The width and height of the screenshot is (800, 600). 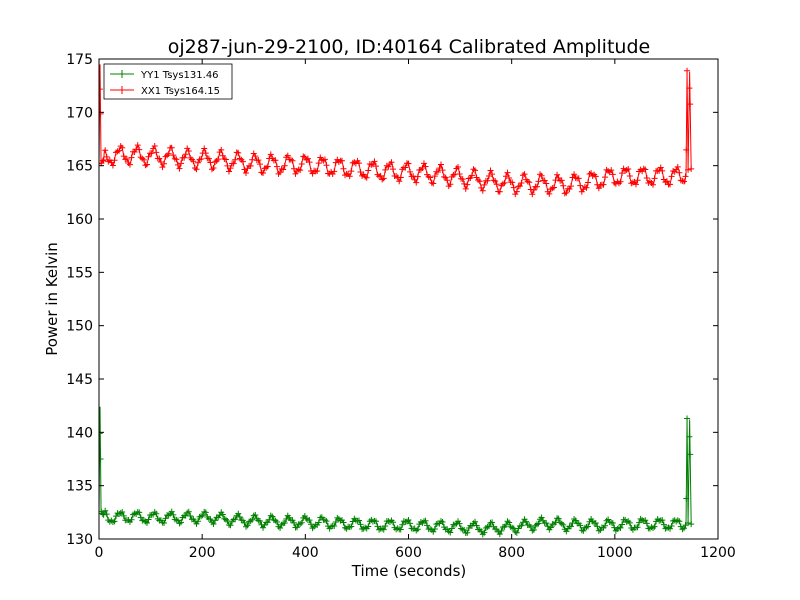 What do you see at coordinates (168, 81) in the screenshot?
I see `legend: YY1 Tsys131.46 XX1 Tsys164.15` at bounding box center [168, 81].